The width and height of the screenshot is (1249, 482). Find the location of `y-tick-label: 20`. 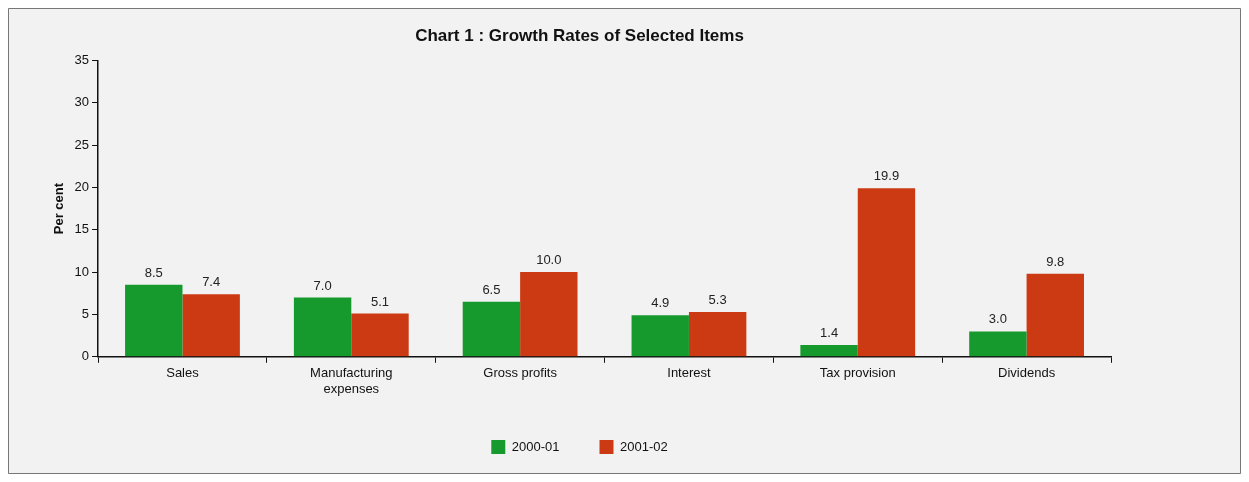

y-tick-label: 20 is located at coordinates (82, 187).